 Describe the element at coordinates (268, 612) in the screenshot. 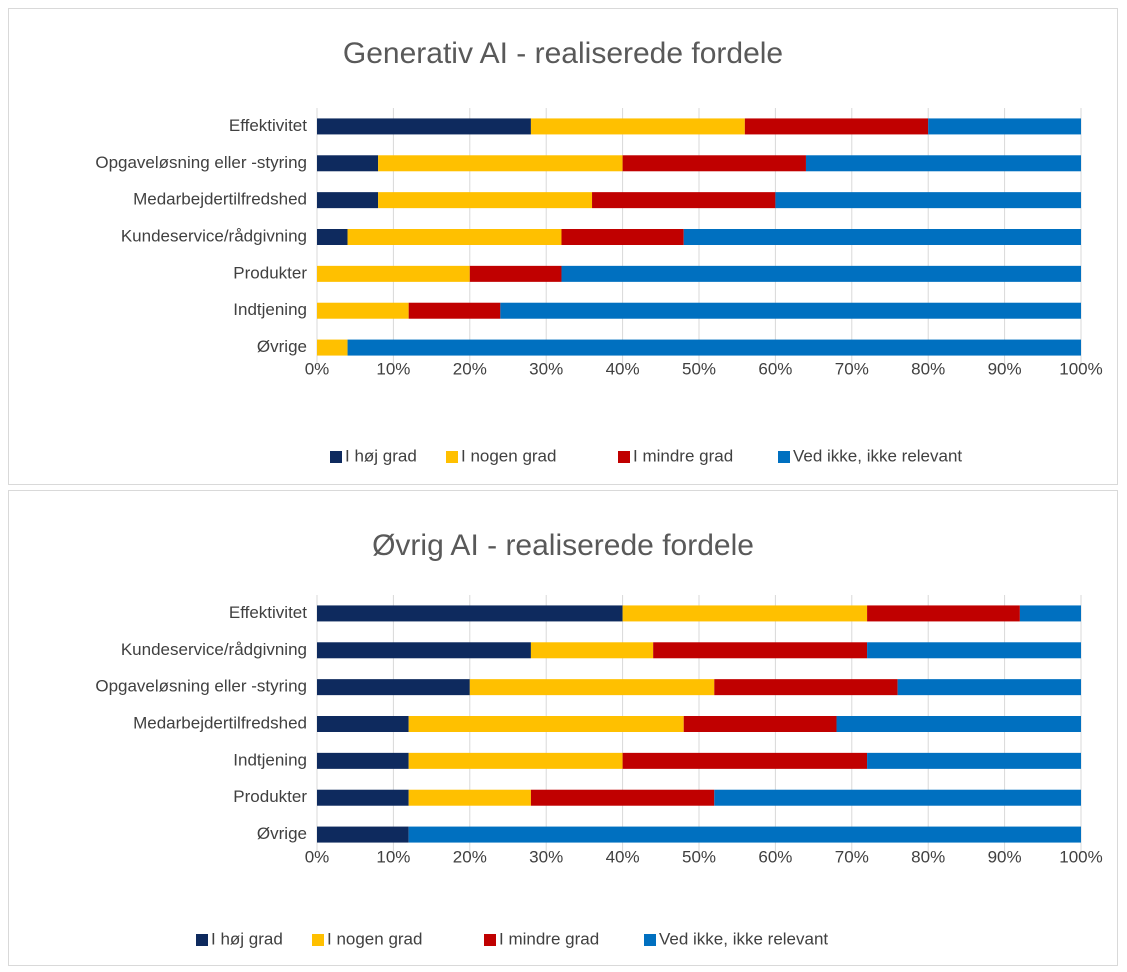

I see `category-label: Effektivitet` at that location.